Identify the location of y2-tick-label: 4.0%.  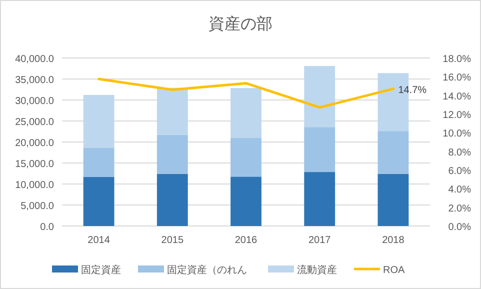
(460, 190).